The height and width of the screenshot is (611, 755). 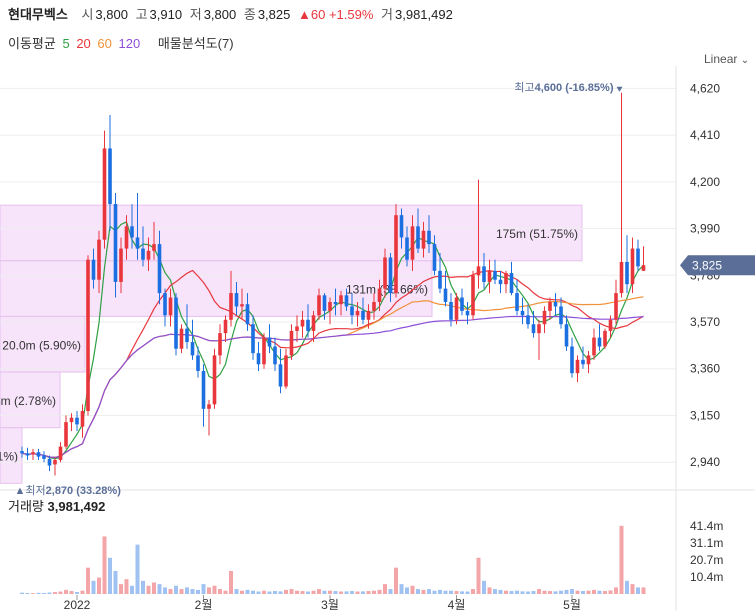 I want to click on chevron-down-icon: ⌄, so click(x=745, y=60).